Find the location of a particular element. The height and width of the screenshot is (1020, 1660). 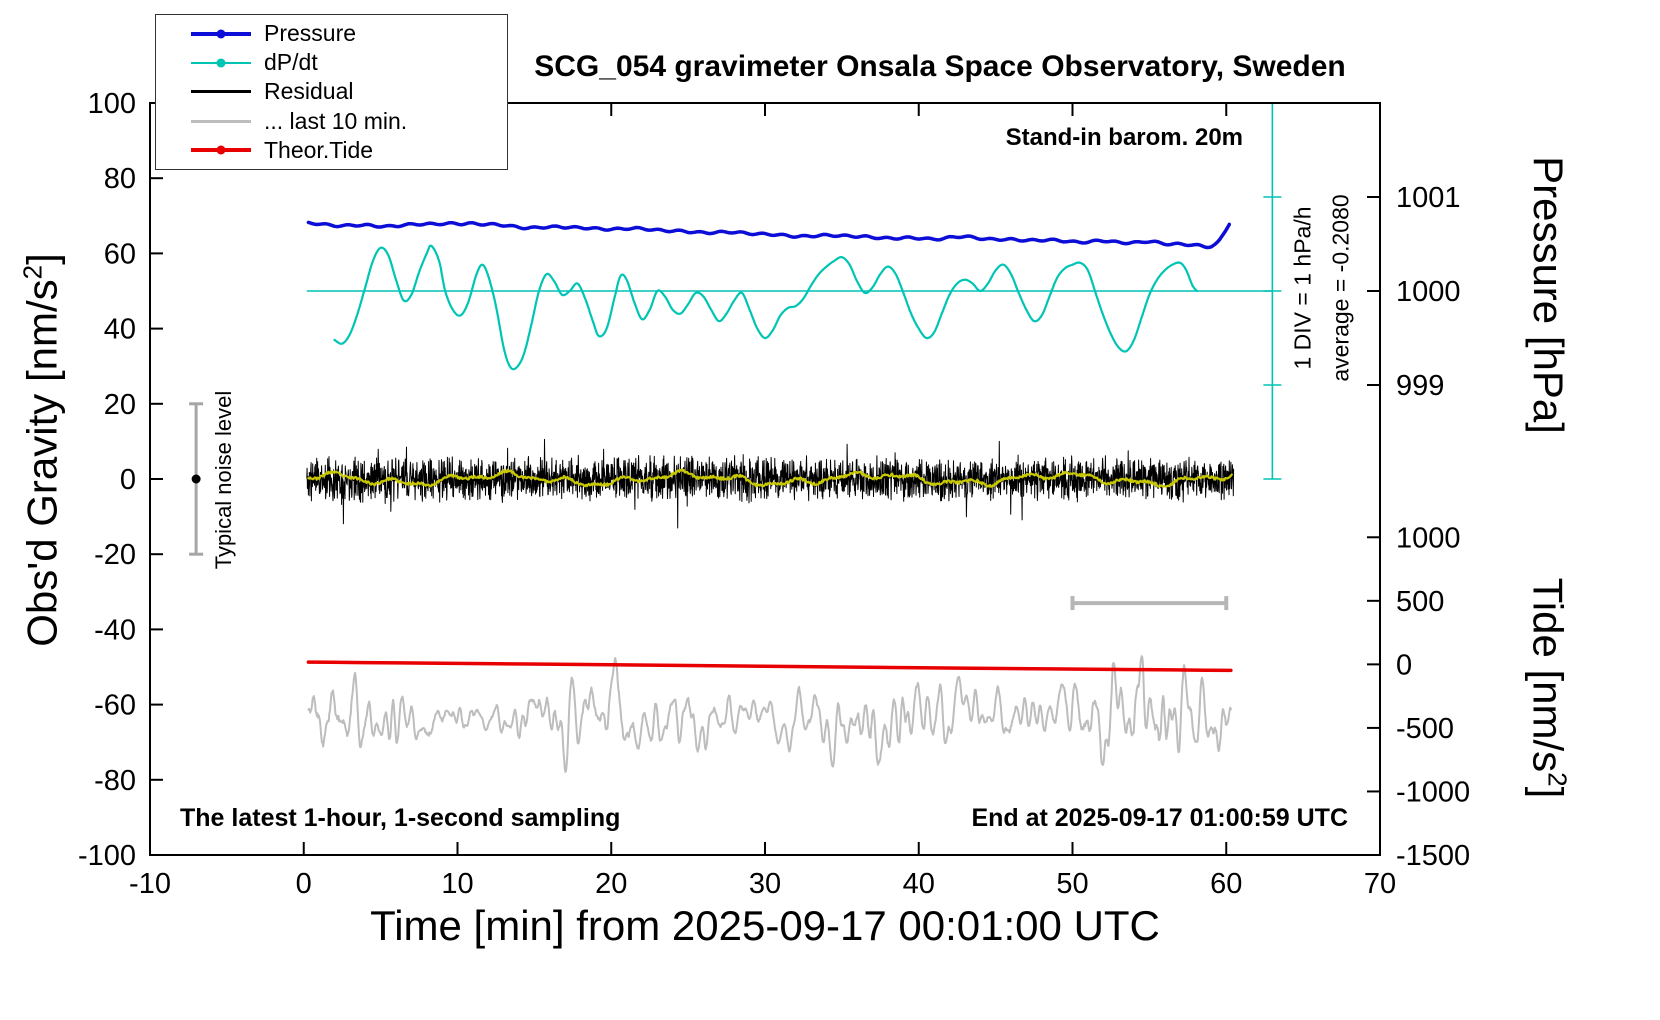

legend-item-last10: ... last 10 min. is located at coordinates (331, 121).